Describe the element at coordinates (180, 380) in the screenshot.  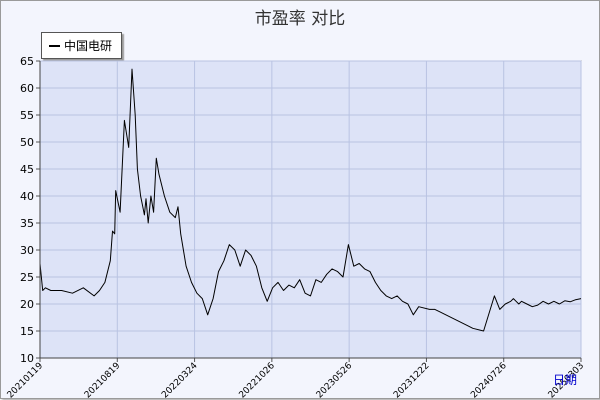
I see `x-tick-label: 20220324` at that location.